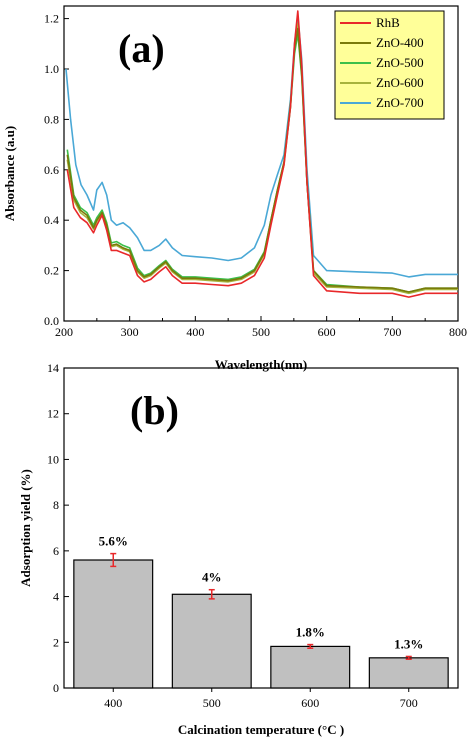 Image resolution: width=474 pixels, height=744 pixels. I want to click on legend-entry: ZnO-700, so click(400, 102).